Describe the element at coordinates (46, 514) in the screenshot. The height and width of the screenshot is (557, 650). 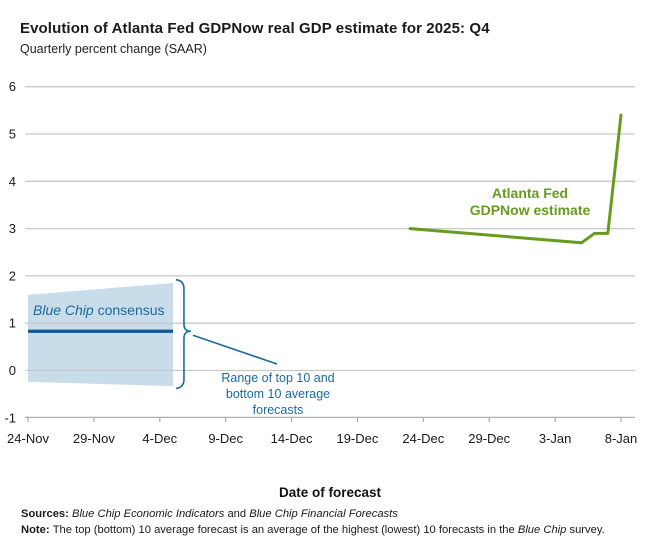
I see `sources-label: Sources:` at that location.